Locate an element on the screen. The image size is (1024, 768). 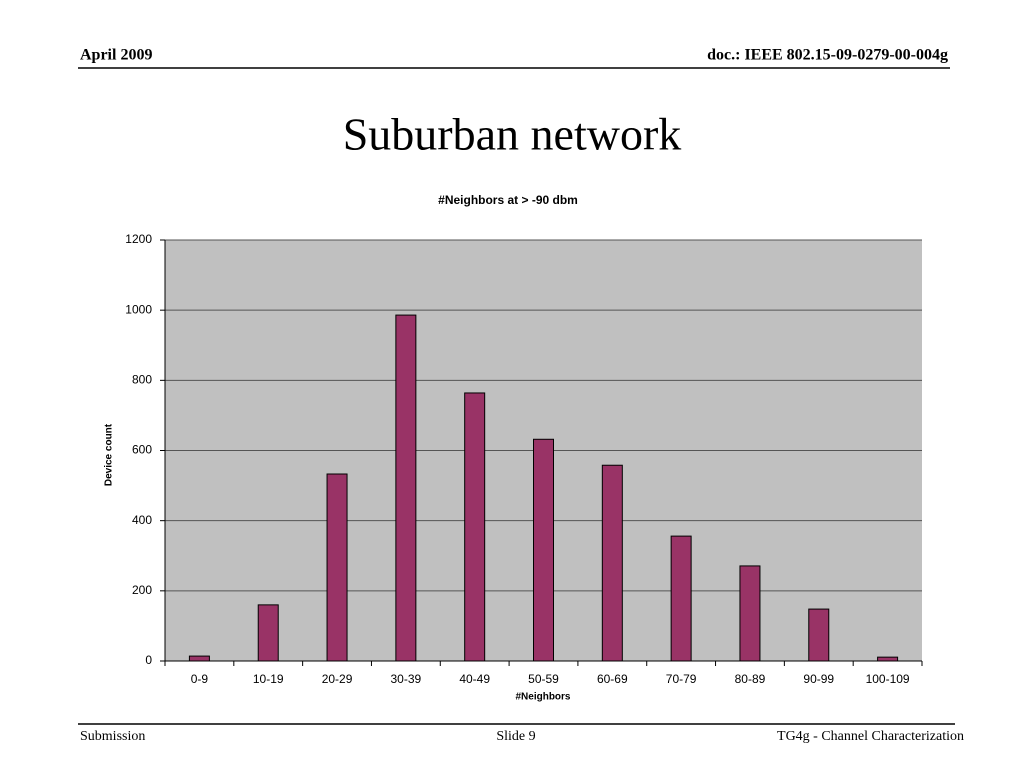
y-tick-label: 1000 is located at coordinates (138, 309).